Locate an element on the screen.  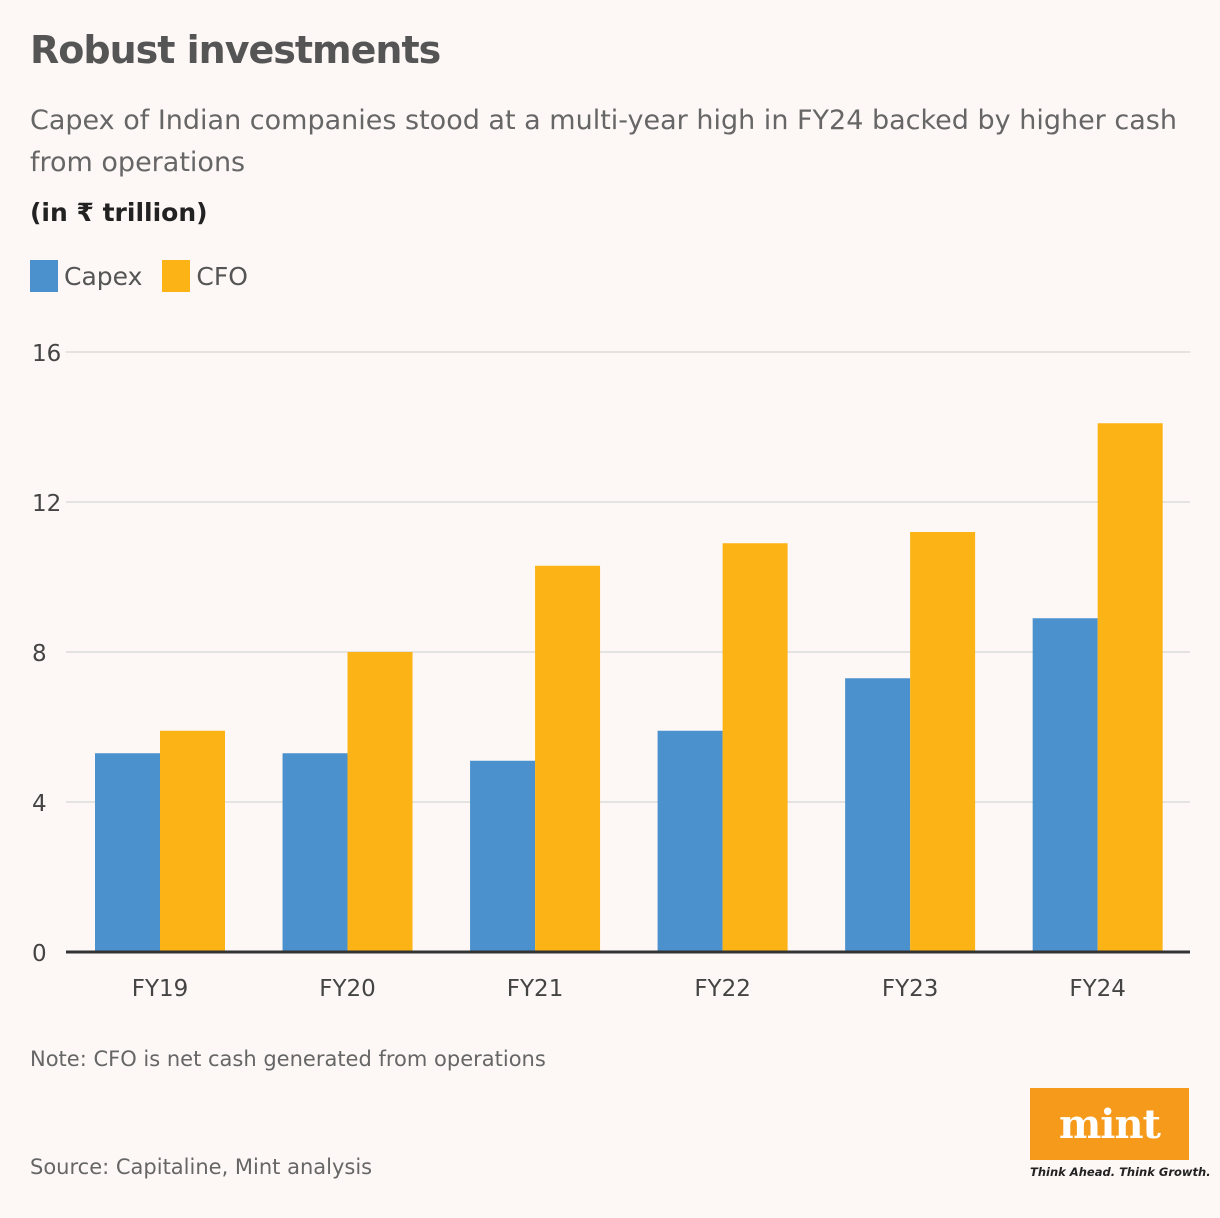
bar-capex-fy24 is located at coordinates (1065, 785).